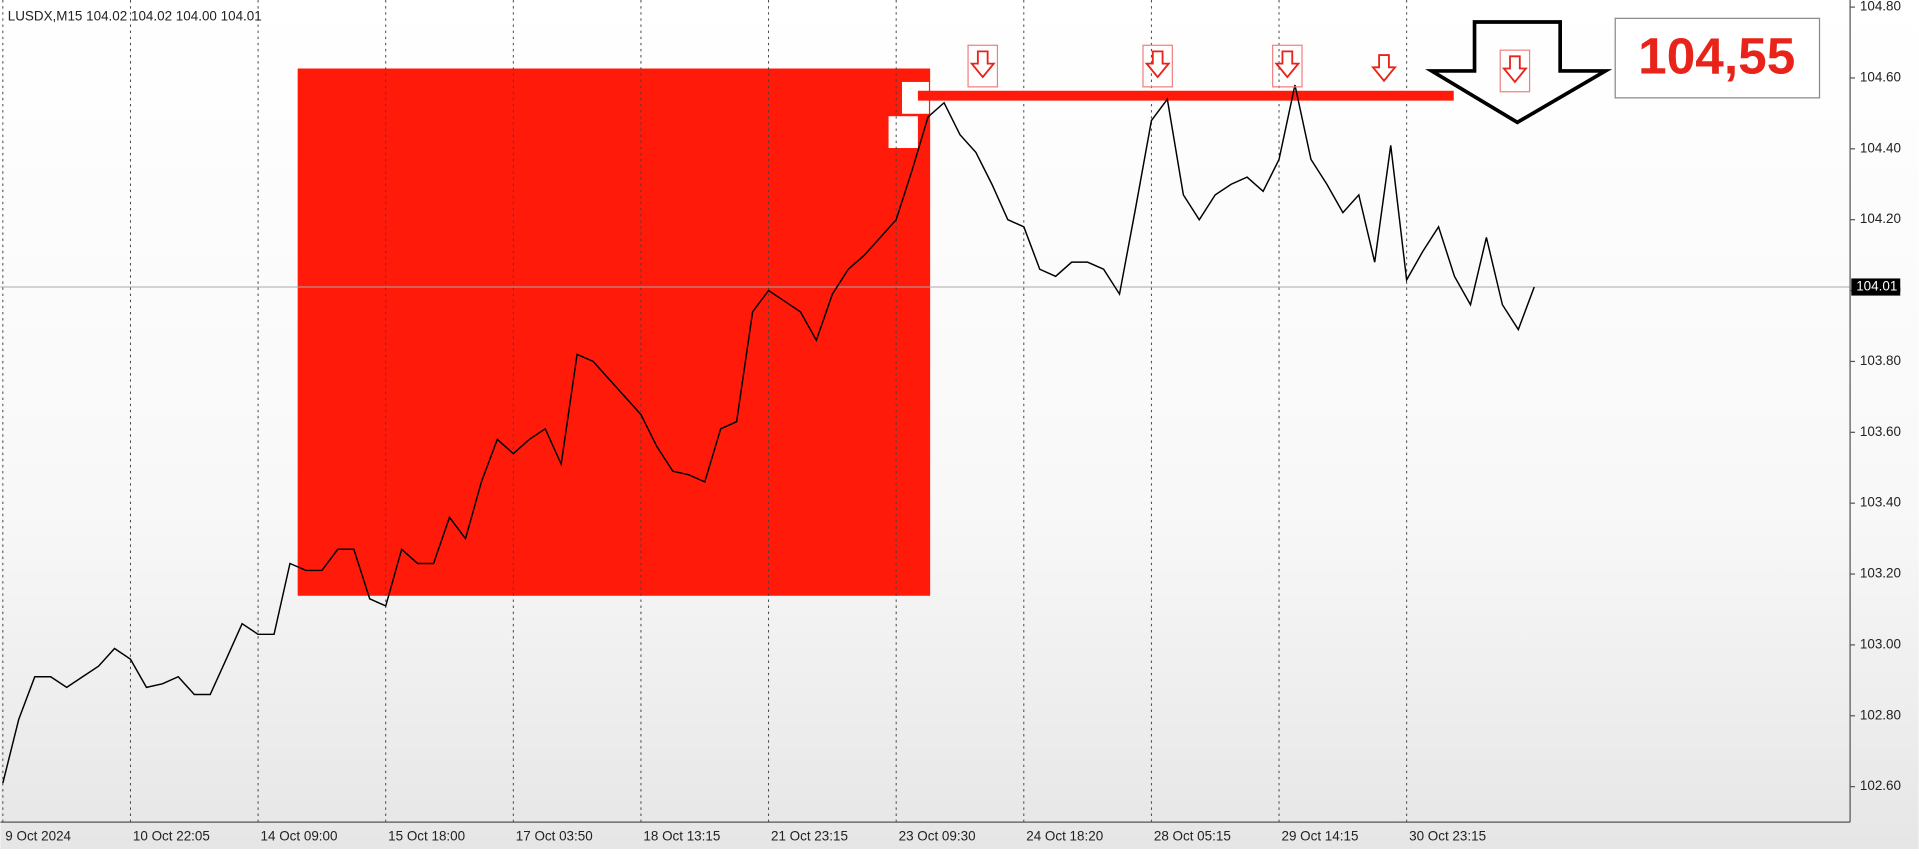 Image resolution: width=1919 pixels, height=854 pixels. I want to click on price-label: 104.01, so click(1876, 286).